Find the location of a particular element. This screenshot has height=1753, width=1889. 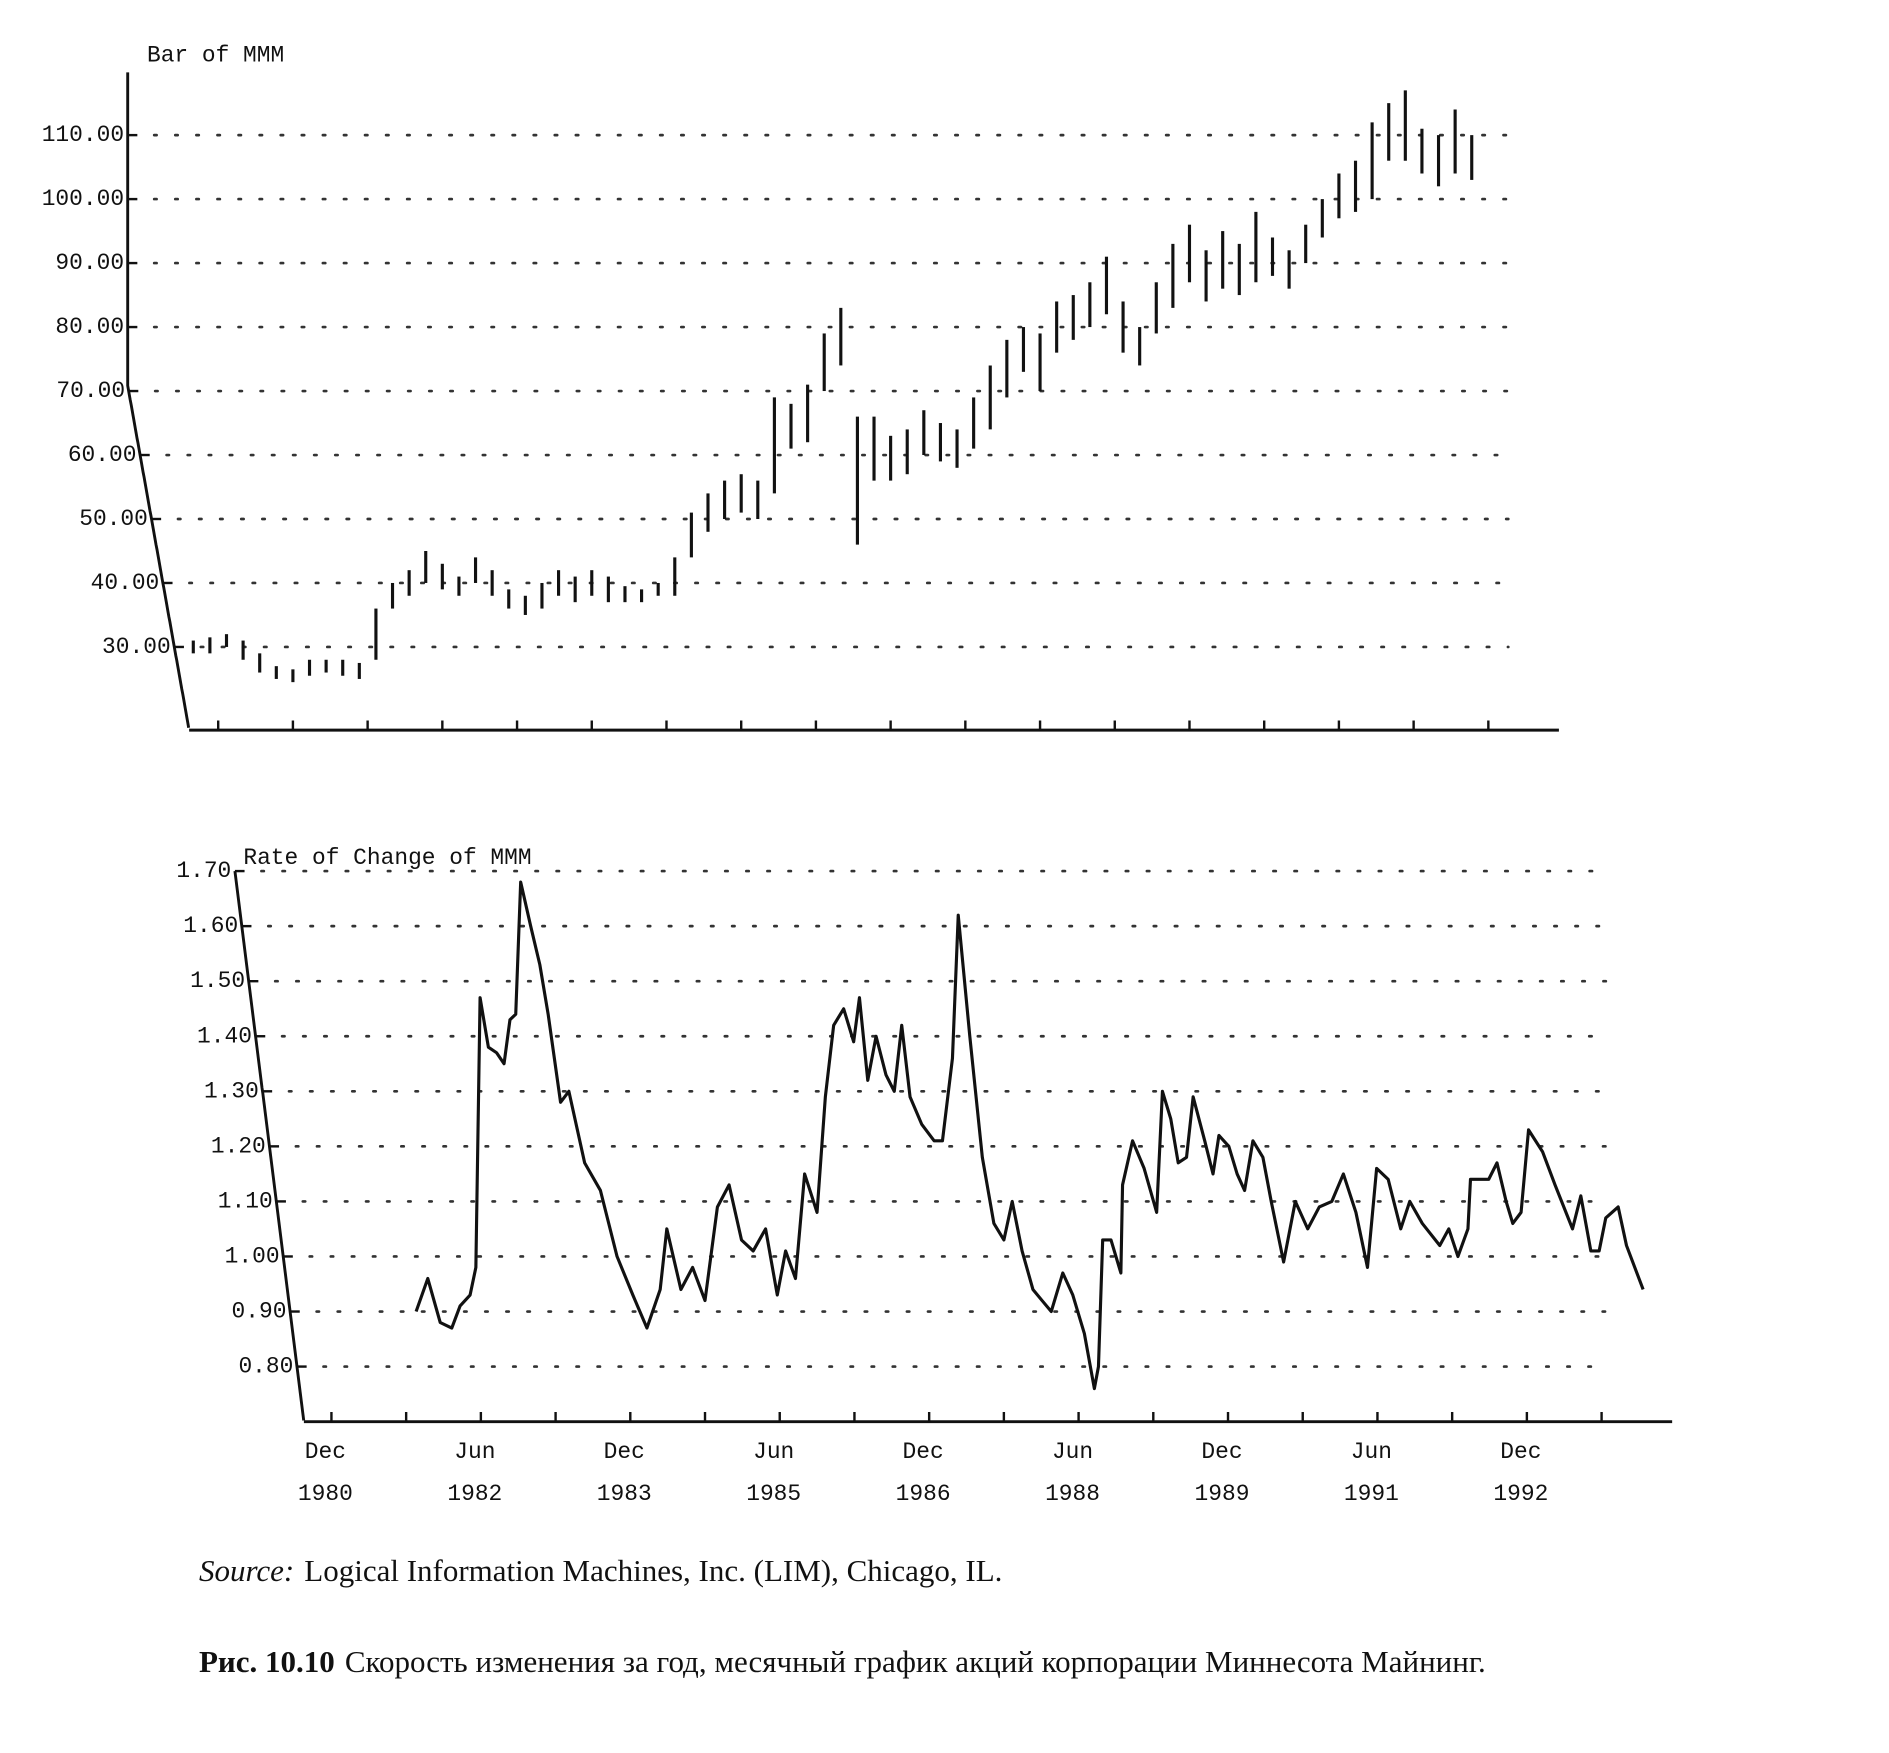

x-tick-label-box: Jun 1988 is located at coordinates (1073, 1473).